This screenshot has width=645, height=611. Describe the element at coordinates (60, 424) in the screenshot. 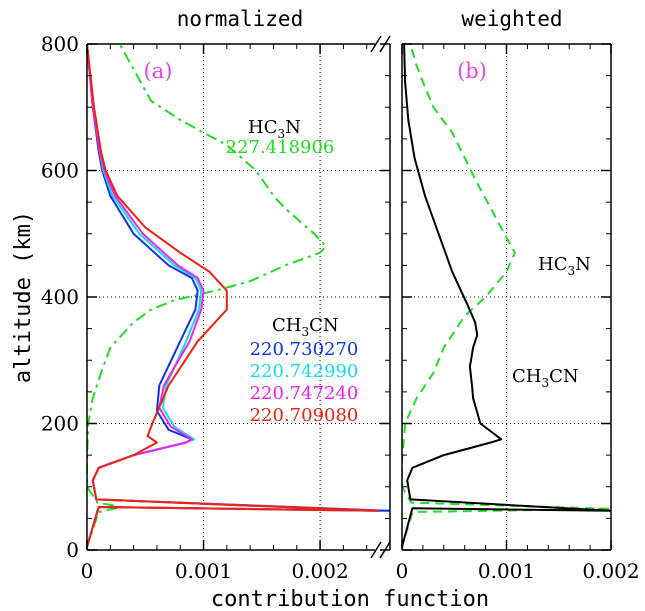

I see `y-tick-label: 200` at that location.